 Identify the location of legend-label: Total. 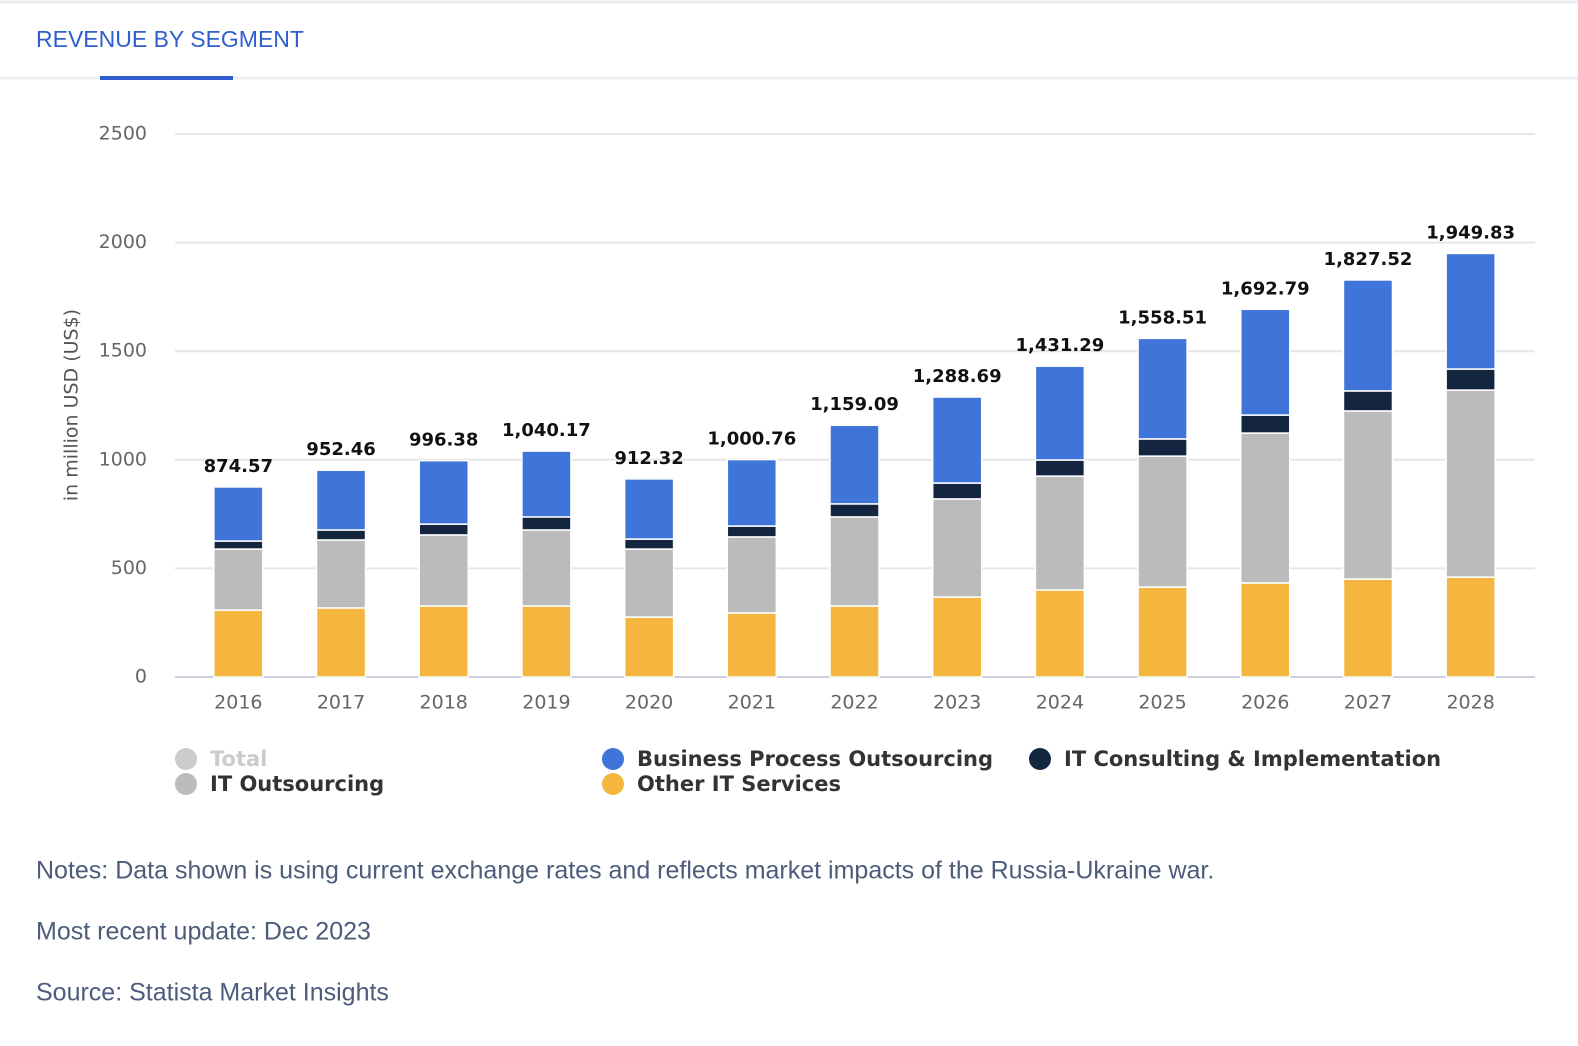
(238, 759).